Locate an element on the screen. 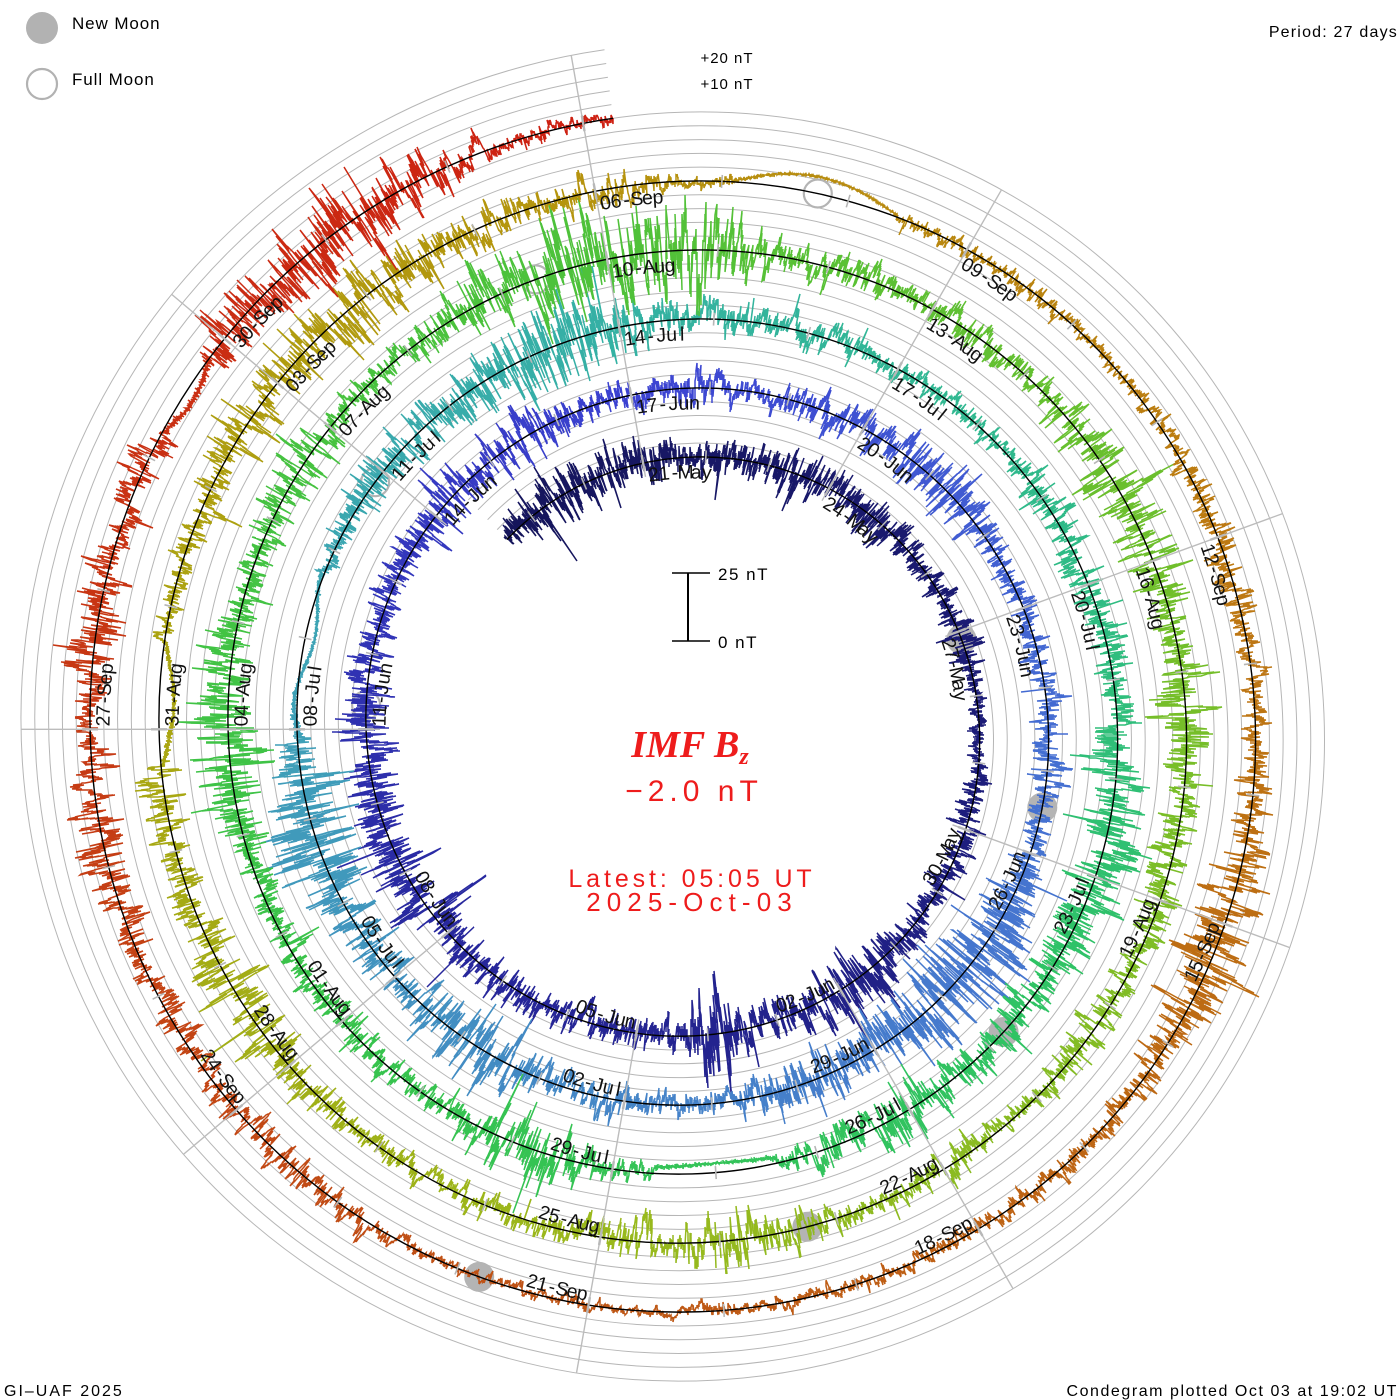  svg-text: 2025-Oct-03 is located at coordinates (692, 902).